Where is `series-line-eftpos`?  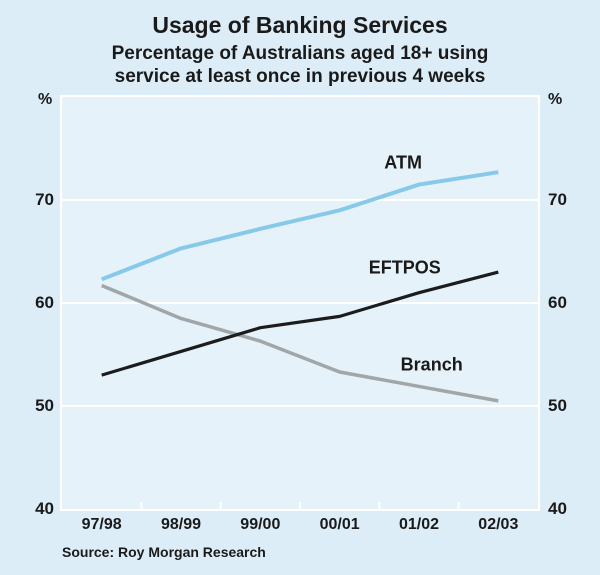
series-line-eftpos is located at coordinates (300, 323).